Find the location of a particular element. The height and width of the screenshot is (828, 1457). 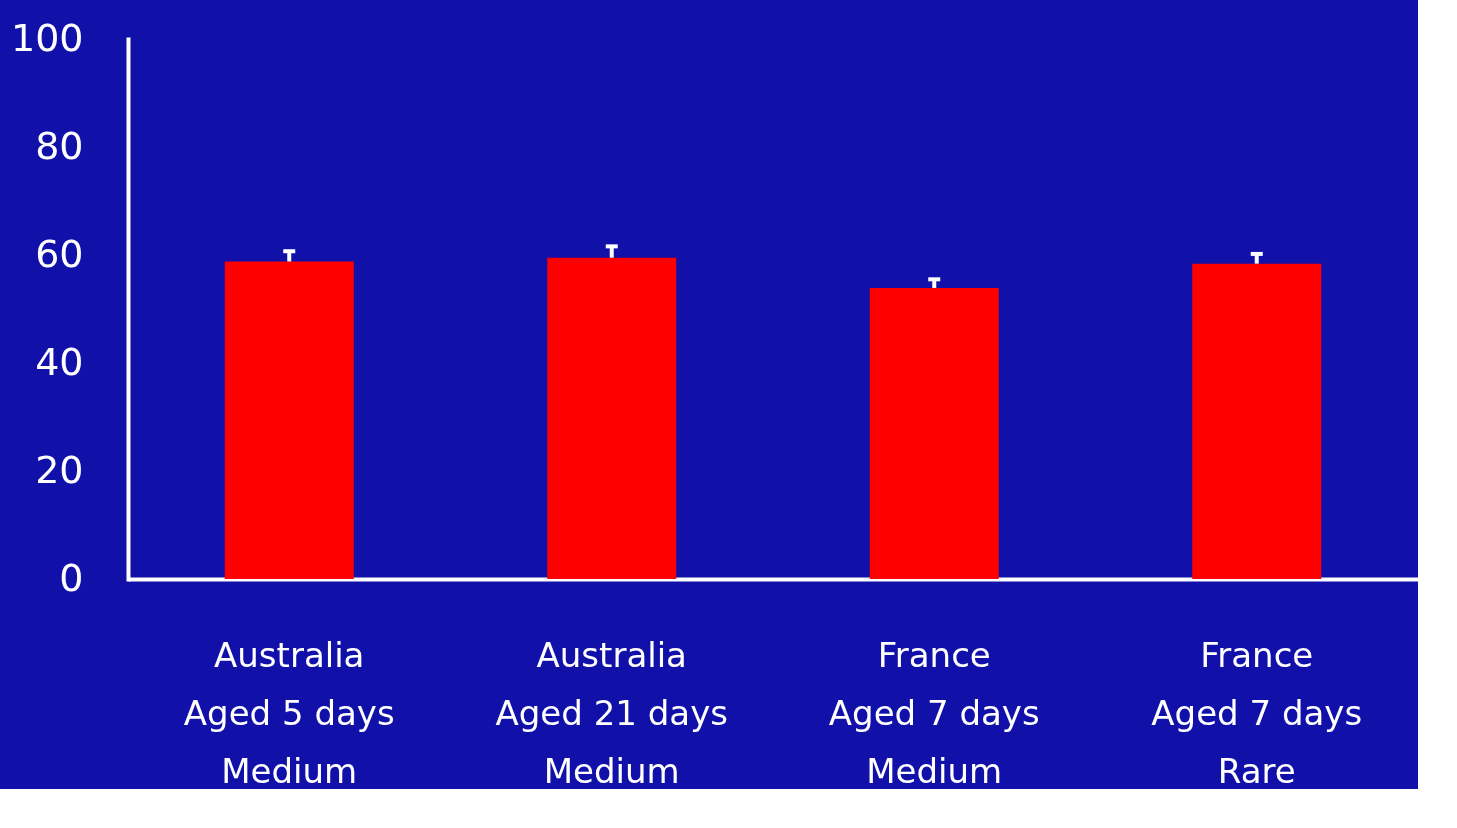

y-tick-label: 60 is located at coordinates (59, 253).